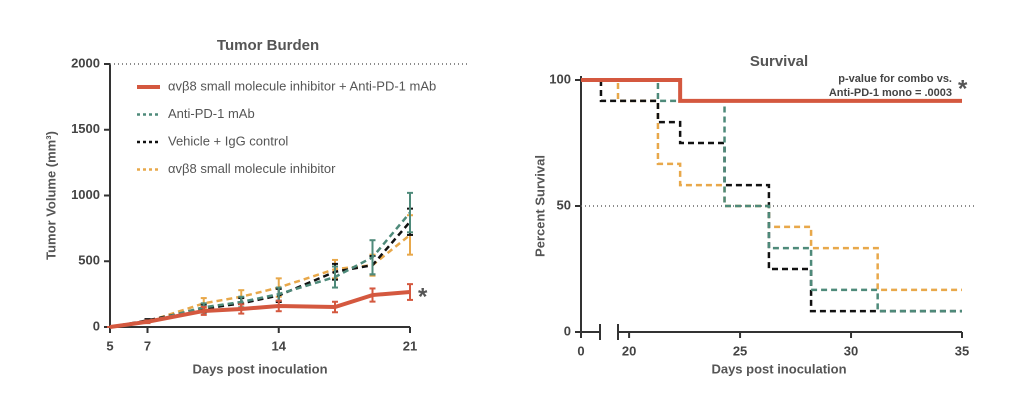  What do you see at coordinates (85, 128) in the screenshot?
I see `y-tick-label: 1500` at bounding box center [85, 128].